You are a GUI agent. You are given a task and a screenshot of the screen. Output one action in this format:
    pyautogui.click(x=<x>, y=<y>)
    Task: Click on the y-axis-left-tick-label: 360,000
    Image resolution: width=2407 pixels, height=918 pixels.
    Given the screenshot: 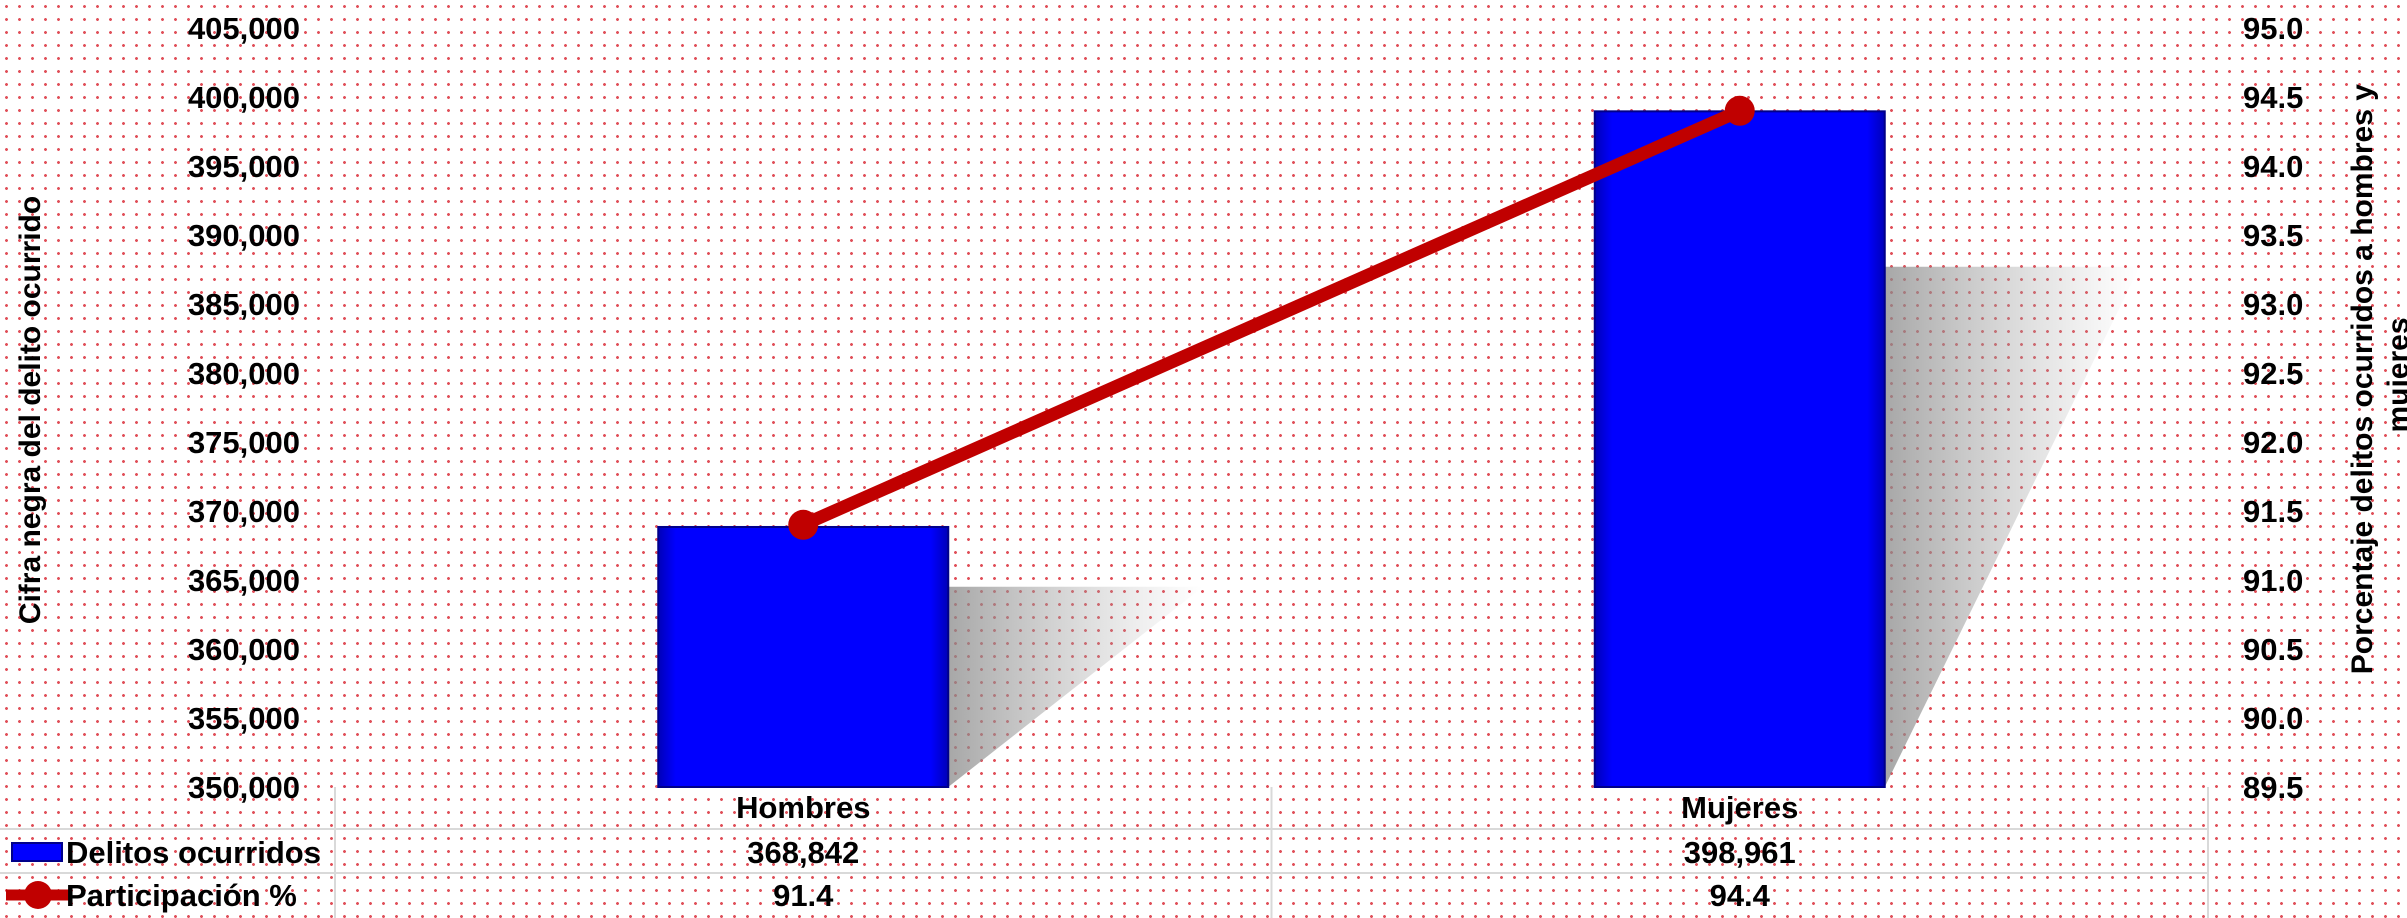 What is the action you would take?
    pyautogui.click(x=244, y=649)
    